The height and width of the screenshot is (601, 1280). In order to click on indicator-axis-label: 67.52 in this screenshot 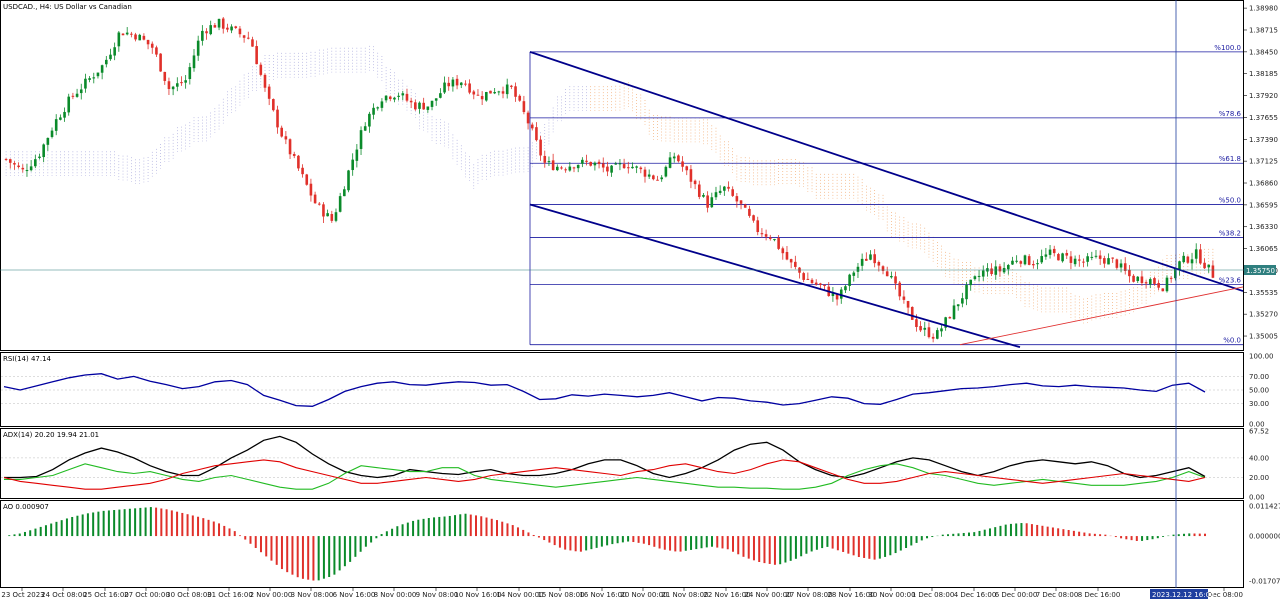, I will do `click(1259, 432)`.